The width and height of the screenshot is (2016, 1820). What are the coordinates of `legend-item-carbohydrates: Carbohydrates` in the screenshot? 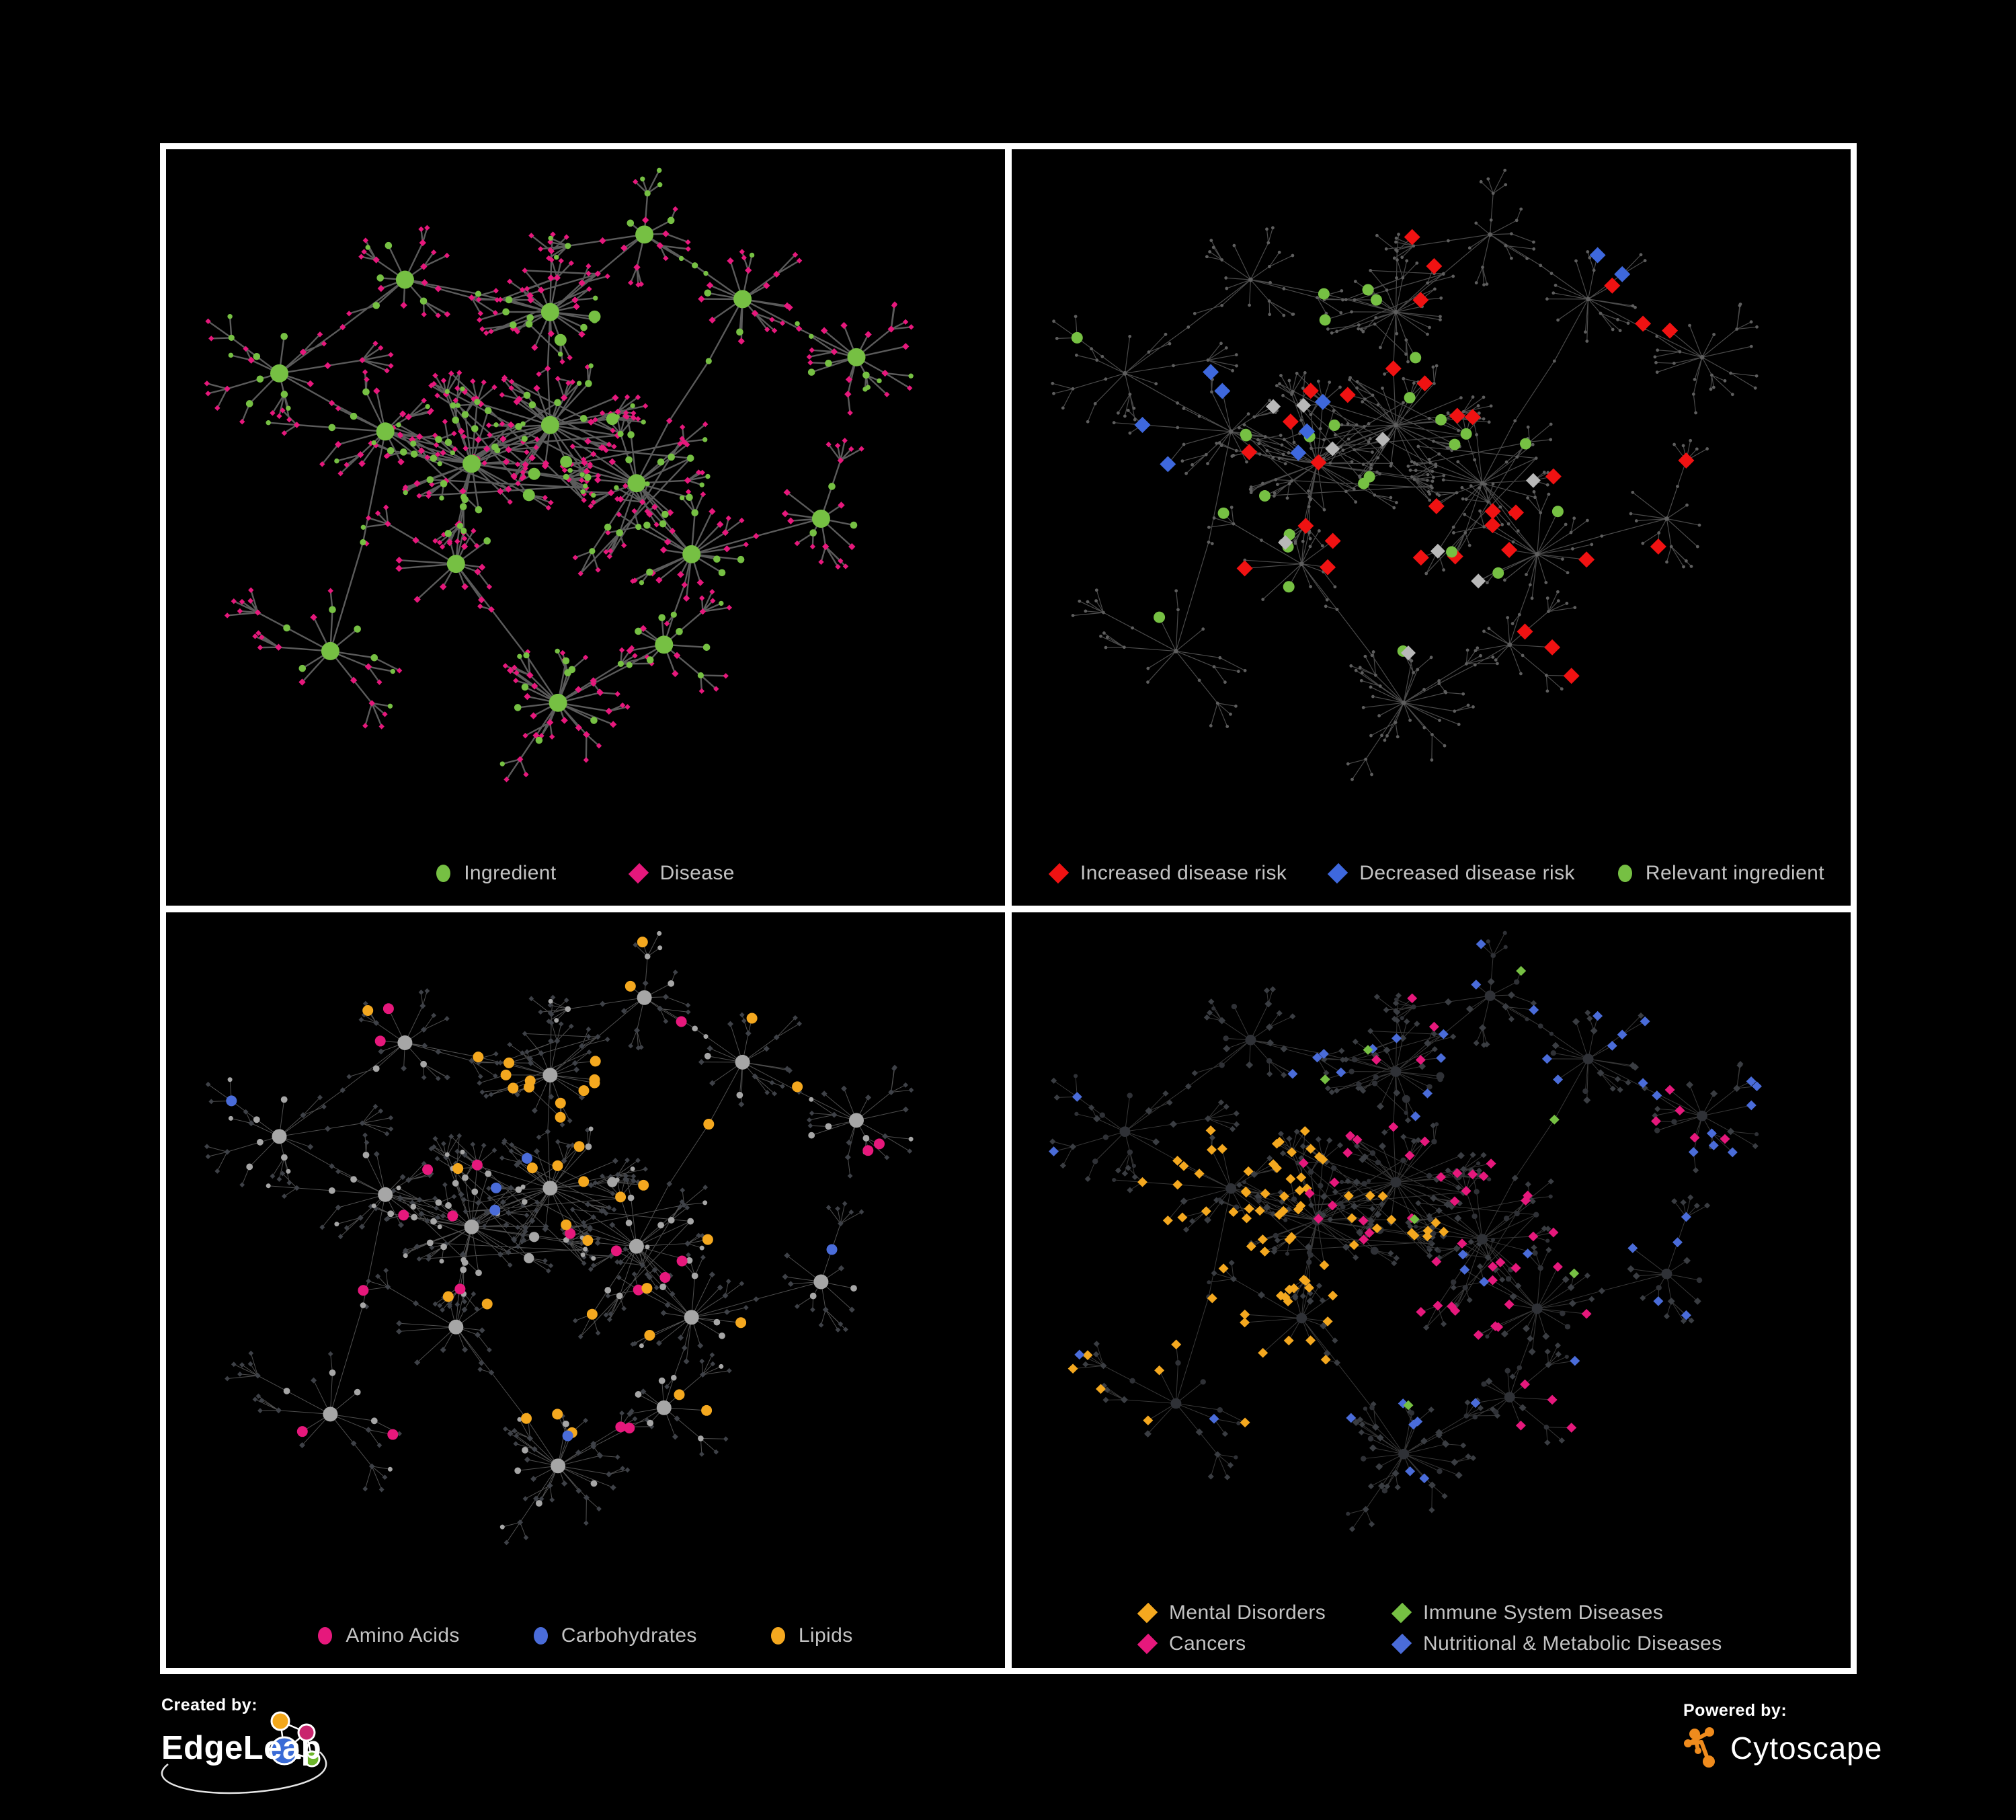 It's located at (615, 1635).